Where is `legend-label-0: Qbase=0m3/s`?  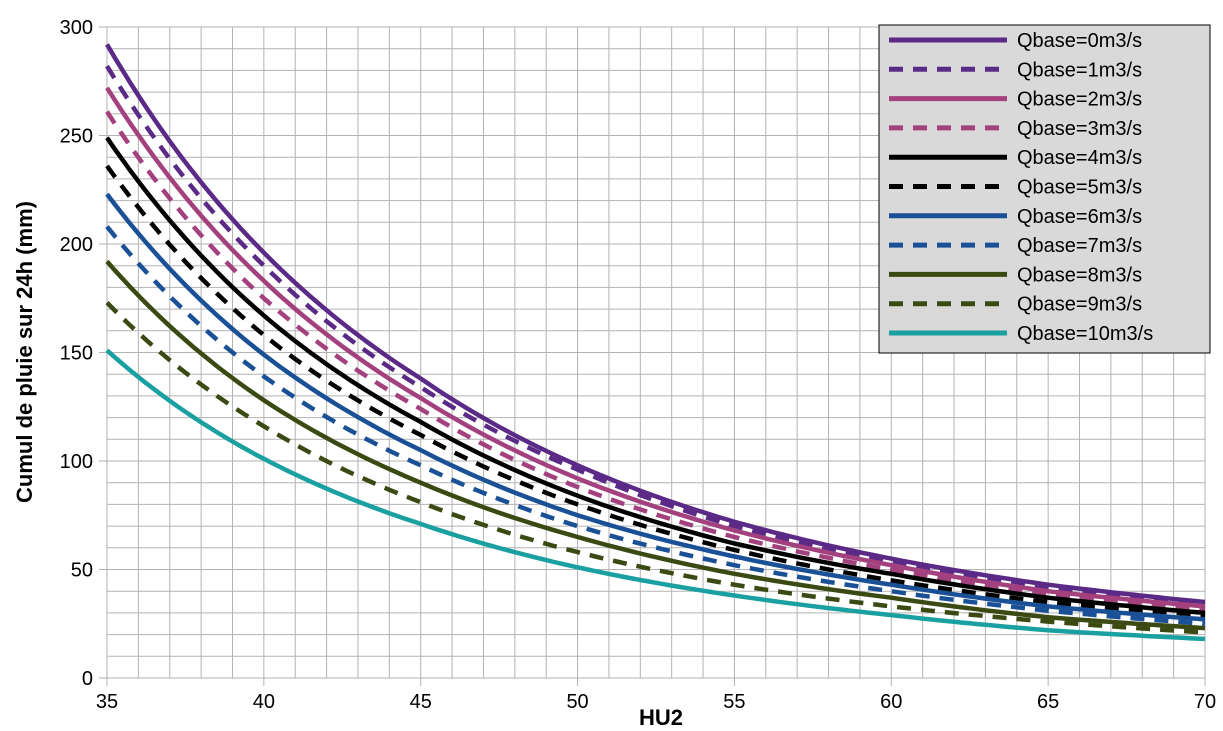 legend-label-0: Qbase=0m3/s is located at coordinates (1079, 41).